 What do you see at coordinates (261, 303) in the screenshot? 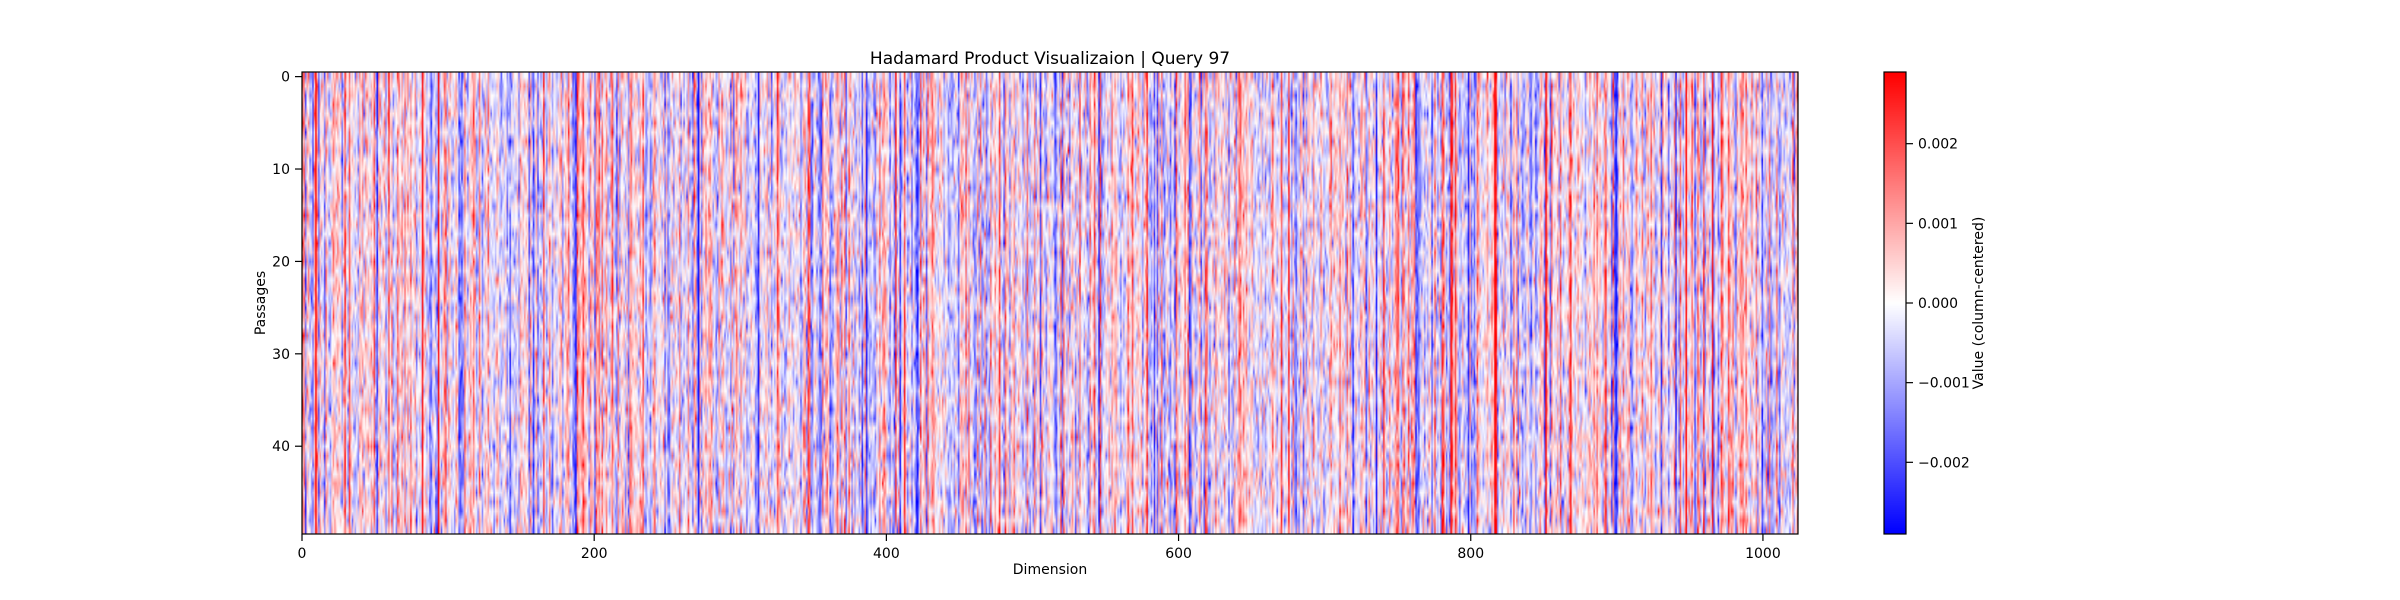
I see `y-axis-label: Passages` at bounding box center [261, 303].